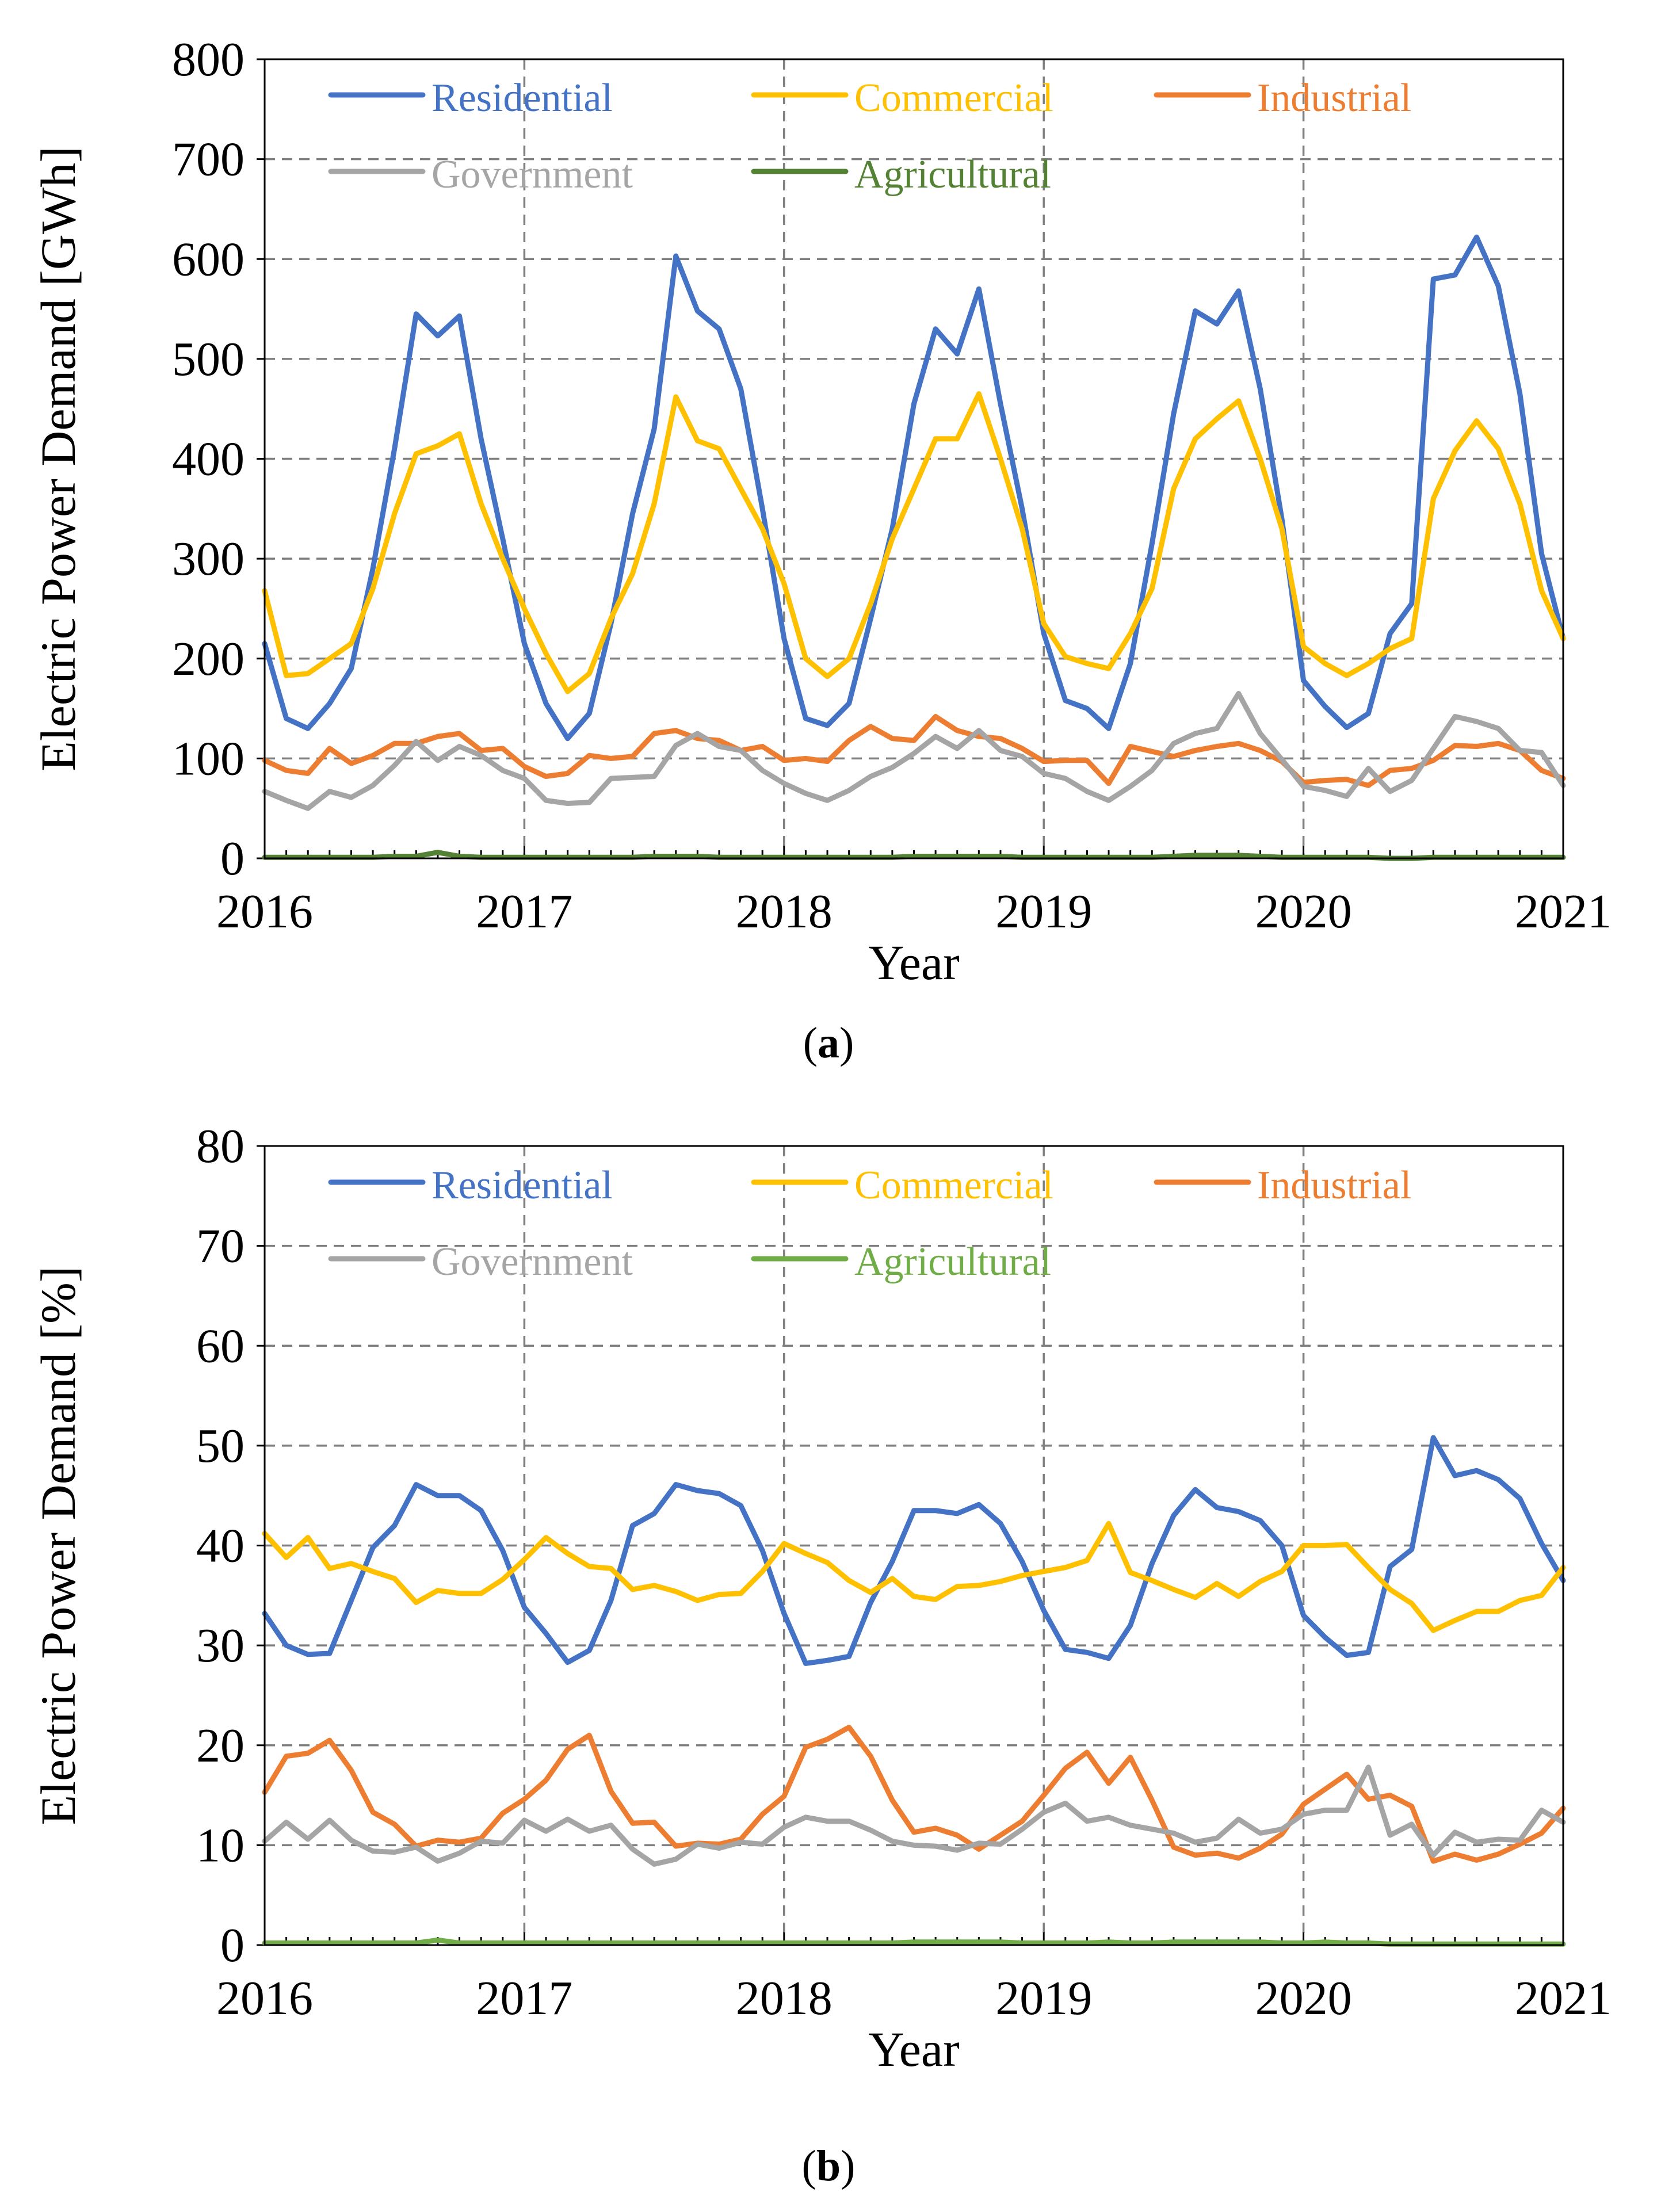 The height and width of the screenshot is (2212, 1661). What do you see at coordinates (58, 1545) in the screenshot?
I see `y-axis-label-b: Electric Power Demand [%]` at bounding box center [58, 1545].